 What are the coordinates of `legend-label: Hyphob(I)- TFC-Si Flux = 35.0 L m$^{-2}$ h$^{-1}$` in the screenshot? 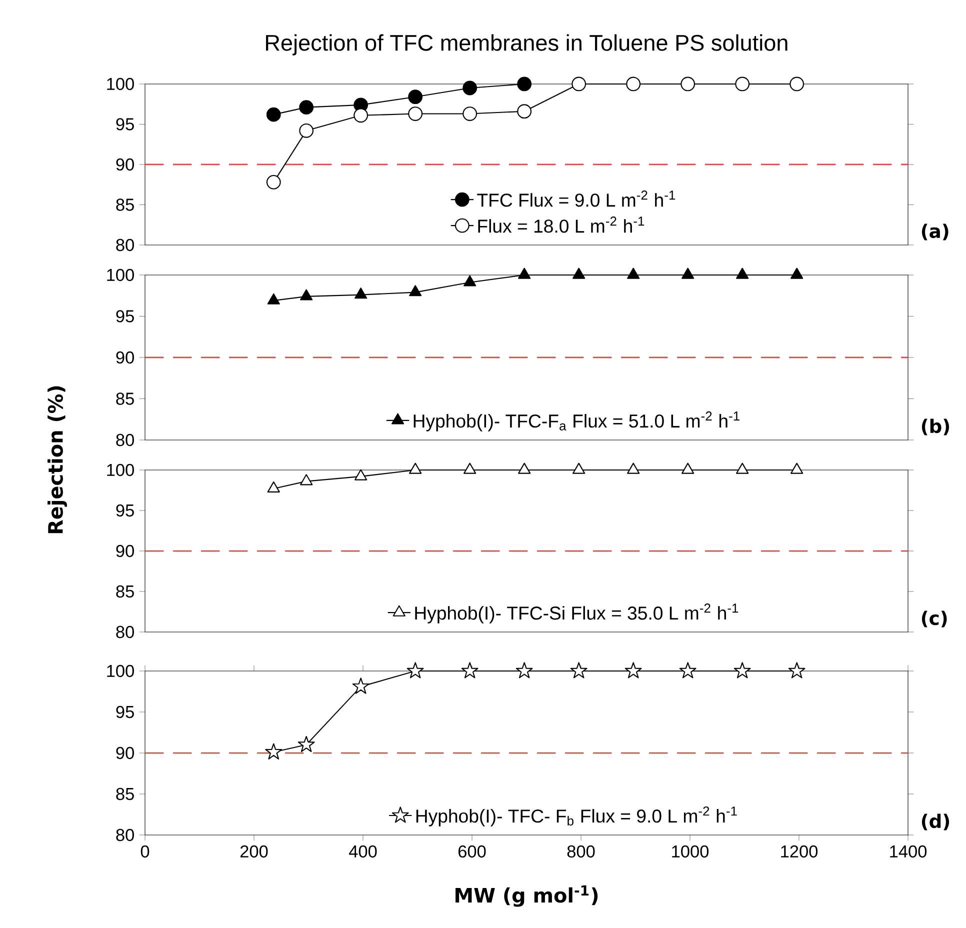 It's located at (576, 614).